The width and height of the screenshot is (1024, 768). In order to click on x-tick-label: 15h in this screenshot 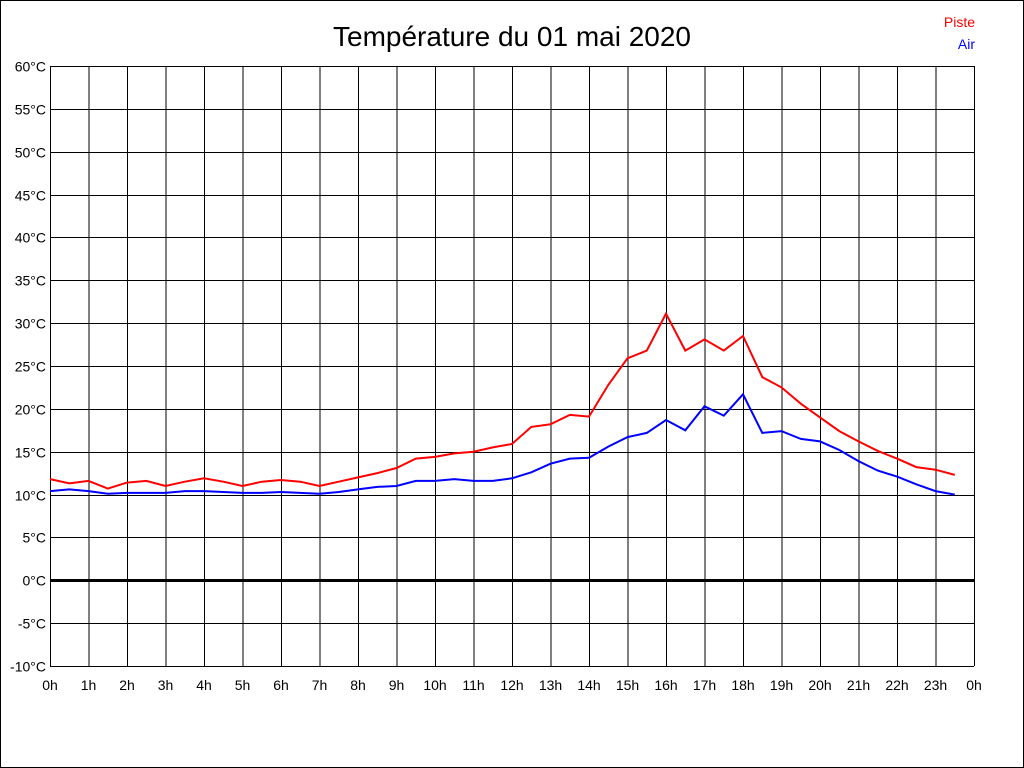, I will do `click(627, 685)`.